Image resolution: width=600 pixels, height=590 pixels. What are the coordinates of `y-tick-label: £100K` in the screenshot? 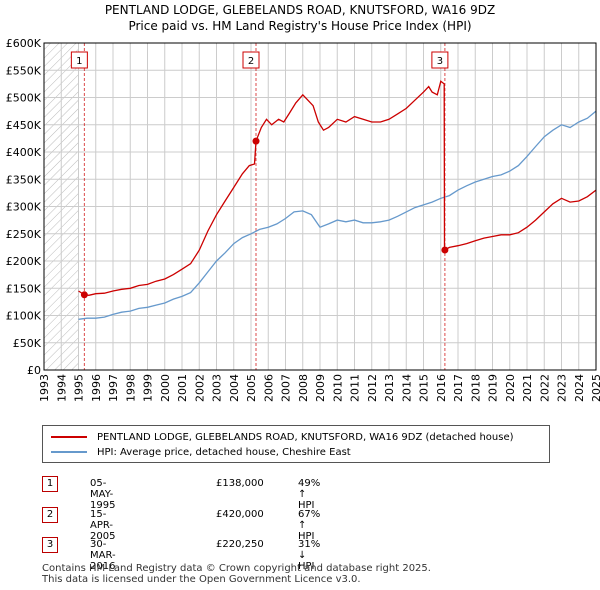 It's located at (24, 316).